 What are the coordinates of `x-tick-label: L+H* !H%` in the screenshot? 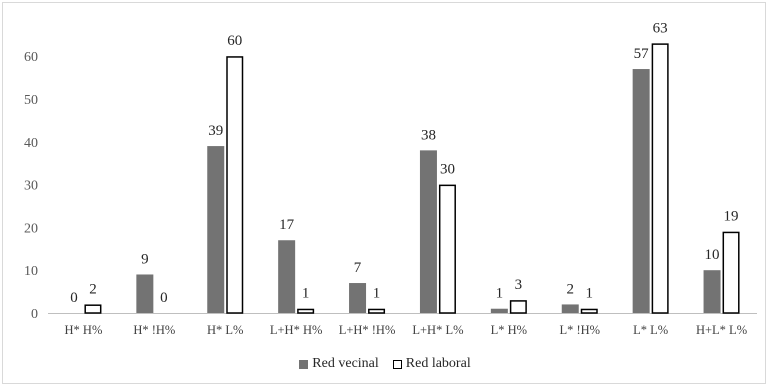 It's located at (367, 330).